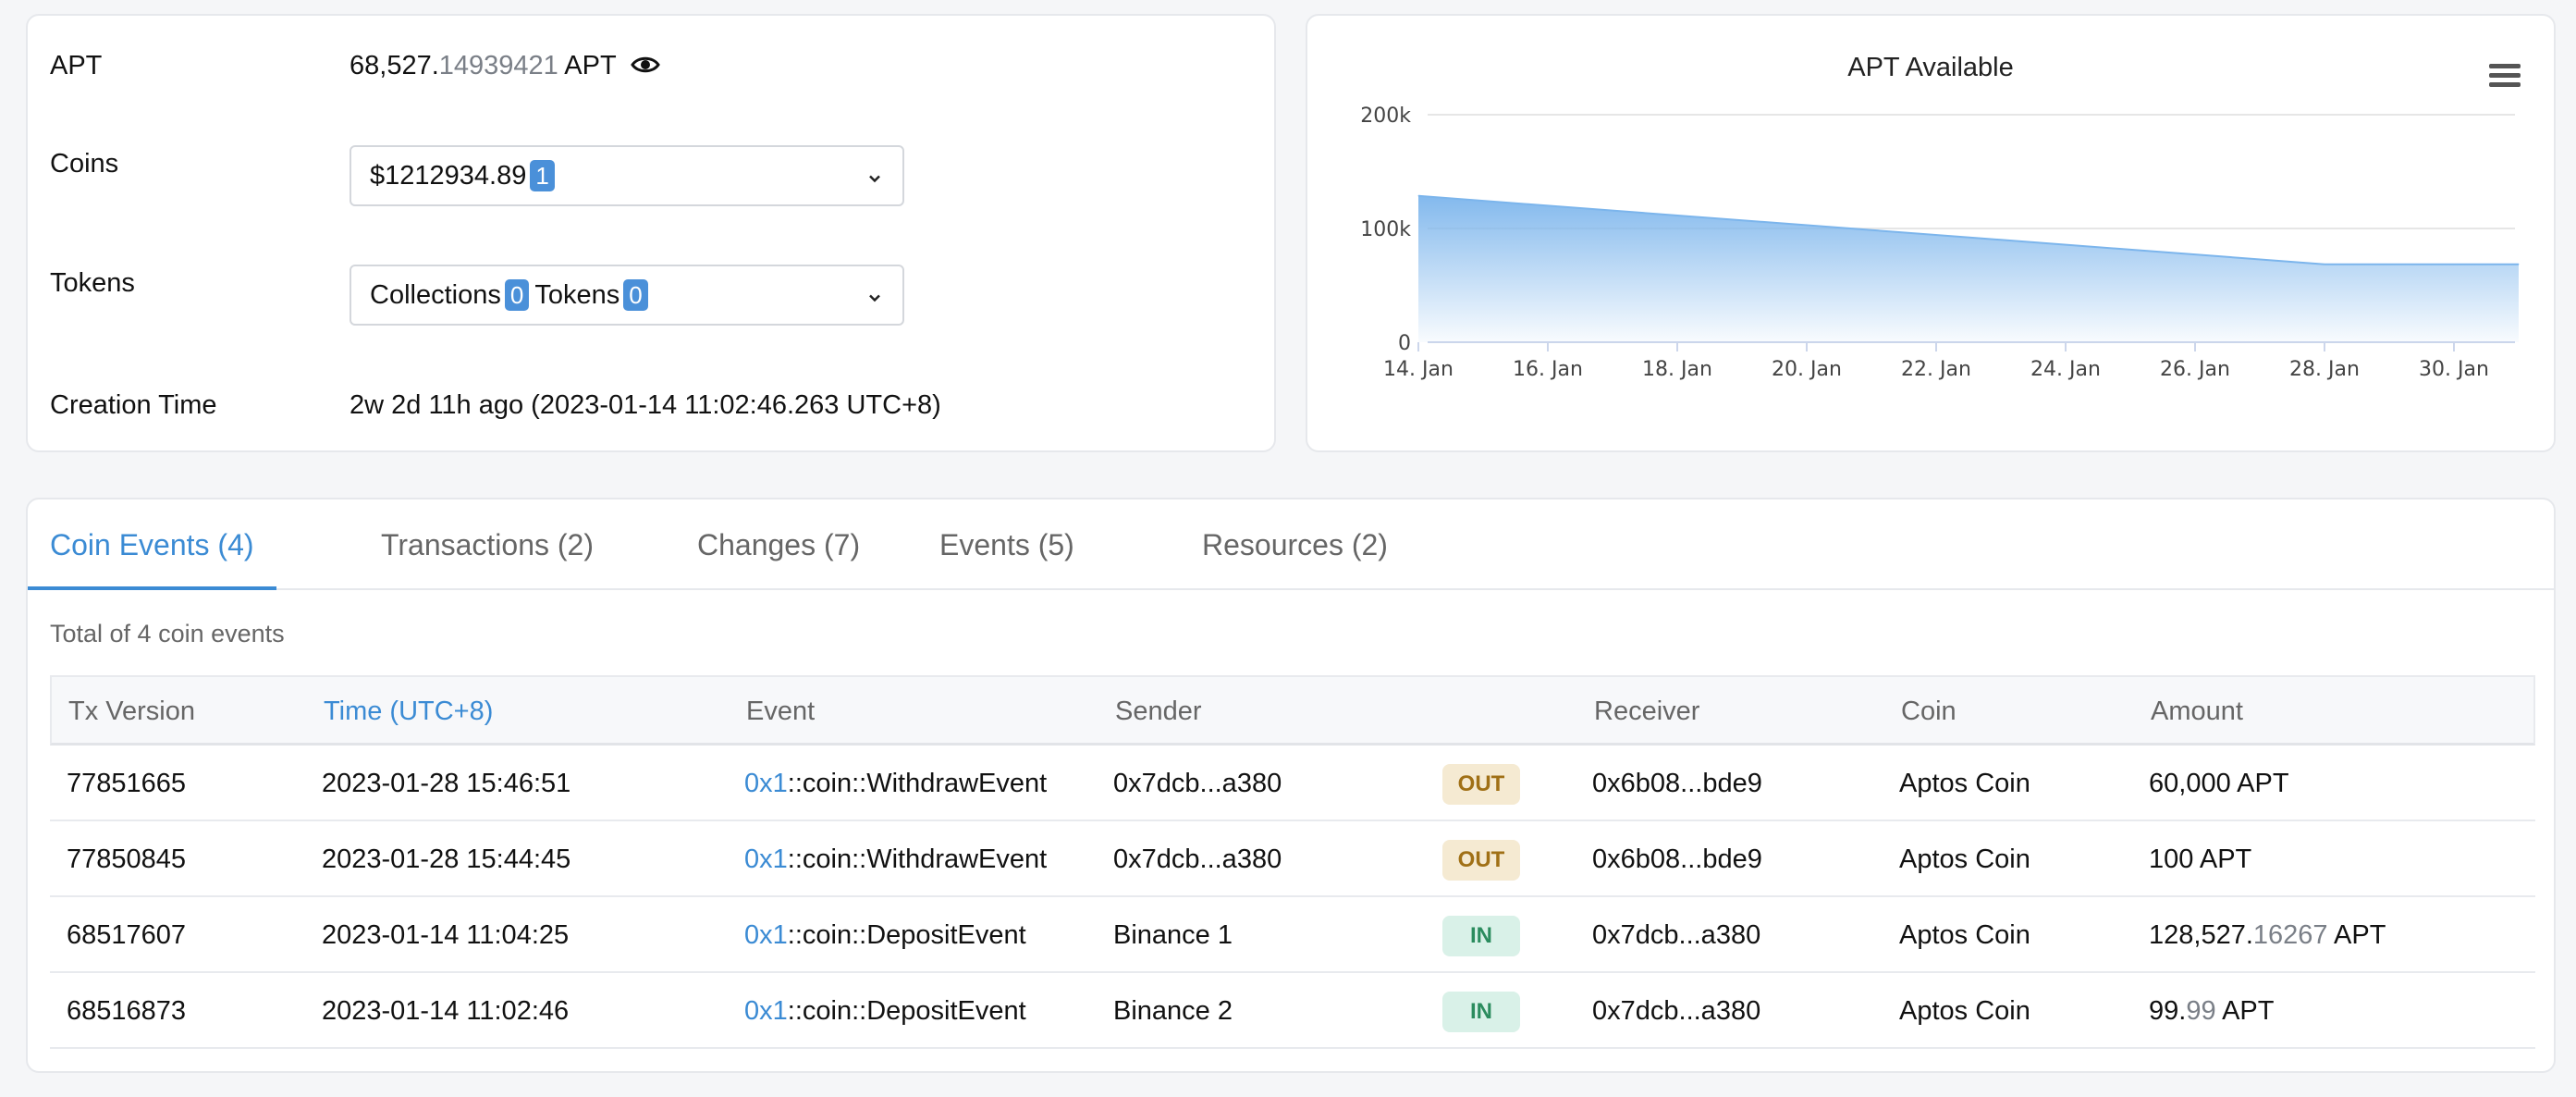 This screenshot has height=1097, width=2576. What do you see at coordinates (127, 935) in the screenshot?
I see `tx-version-link: 68517607` at bounding box center [127, 935].